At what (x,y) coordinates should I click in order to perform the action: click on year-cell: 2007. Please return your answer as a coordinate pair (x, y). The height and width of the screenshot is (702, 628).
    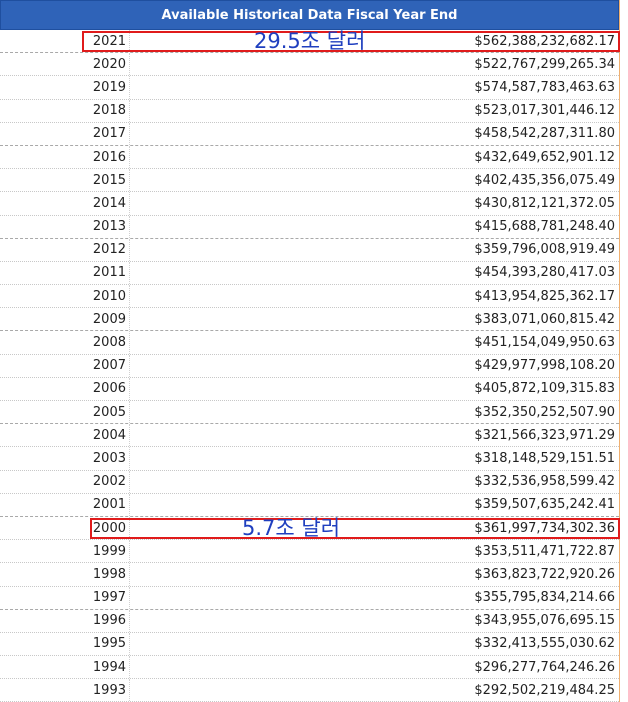
    Looking at the image, I should click on (65, 365).